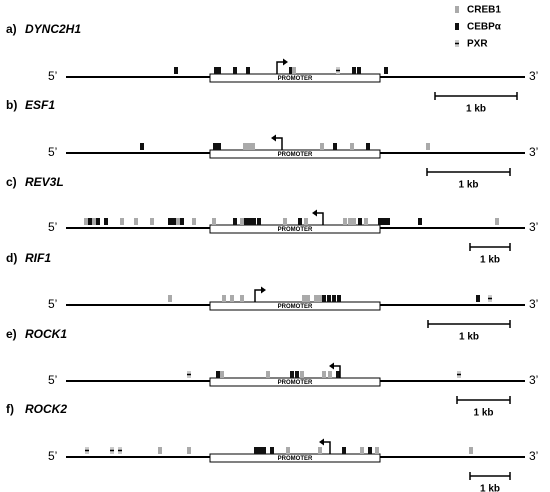  What do you see at coordinates (11, 29) in the screenshot?
I see `panel-label: a)` at bounding box center [11, 29].